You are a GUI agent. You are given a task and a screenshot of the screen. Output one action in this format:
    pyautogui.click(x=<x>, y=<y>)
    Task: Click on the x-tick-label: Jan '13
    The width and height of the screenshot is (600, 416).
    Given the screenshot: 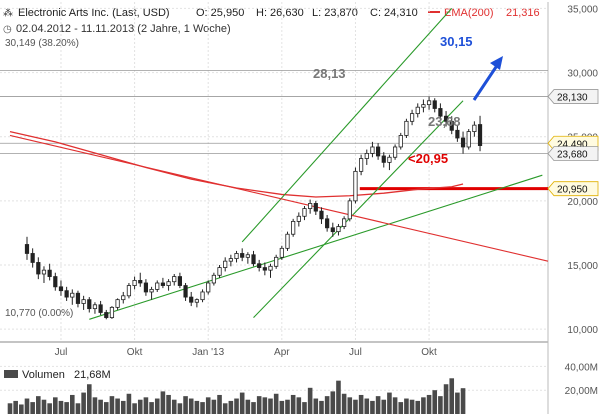 What is the action you would take?
    pyautogui.click(x=208, y=352)
    